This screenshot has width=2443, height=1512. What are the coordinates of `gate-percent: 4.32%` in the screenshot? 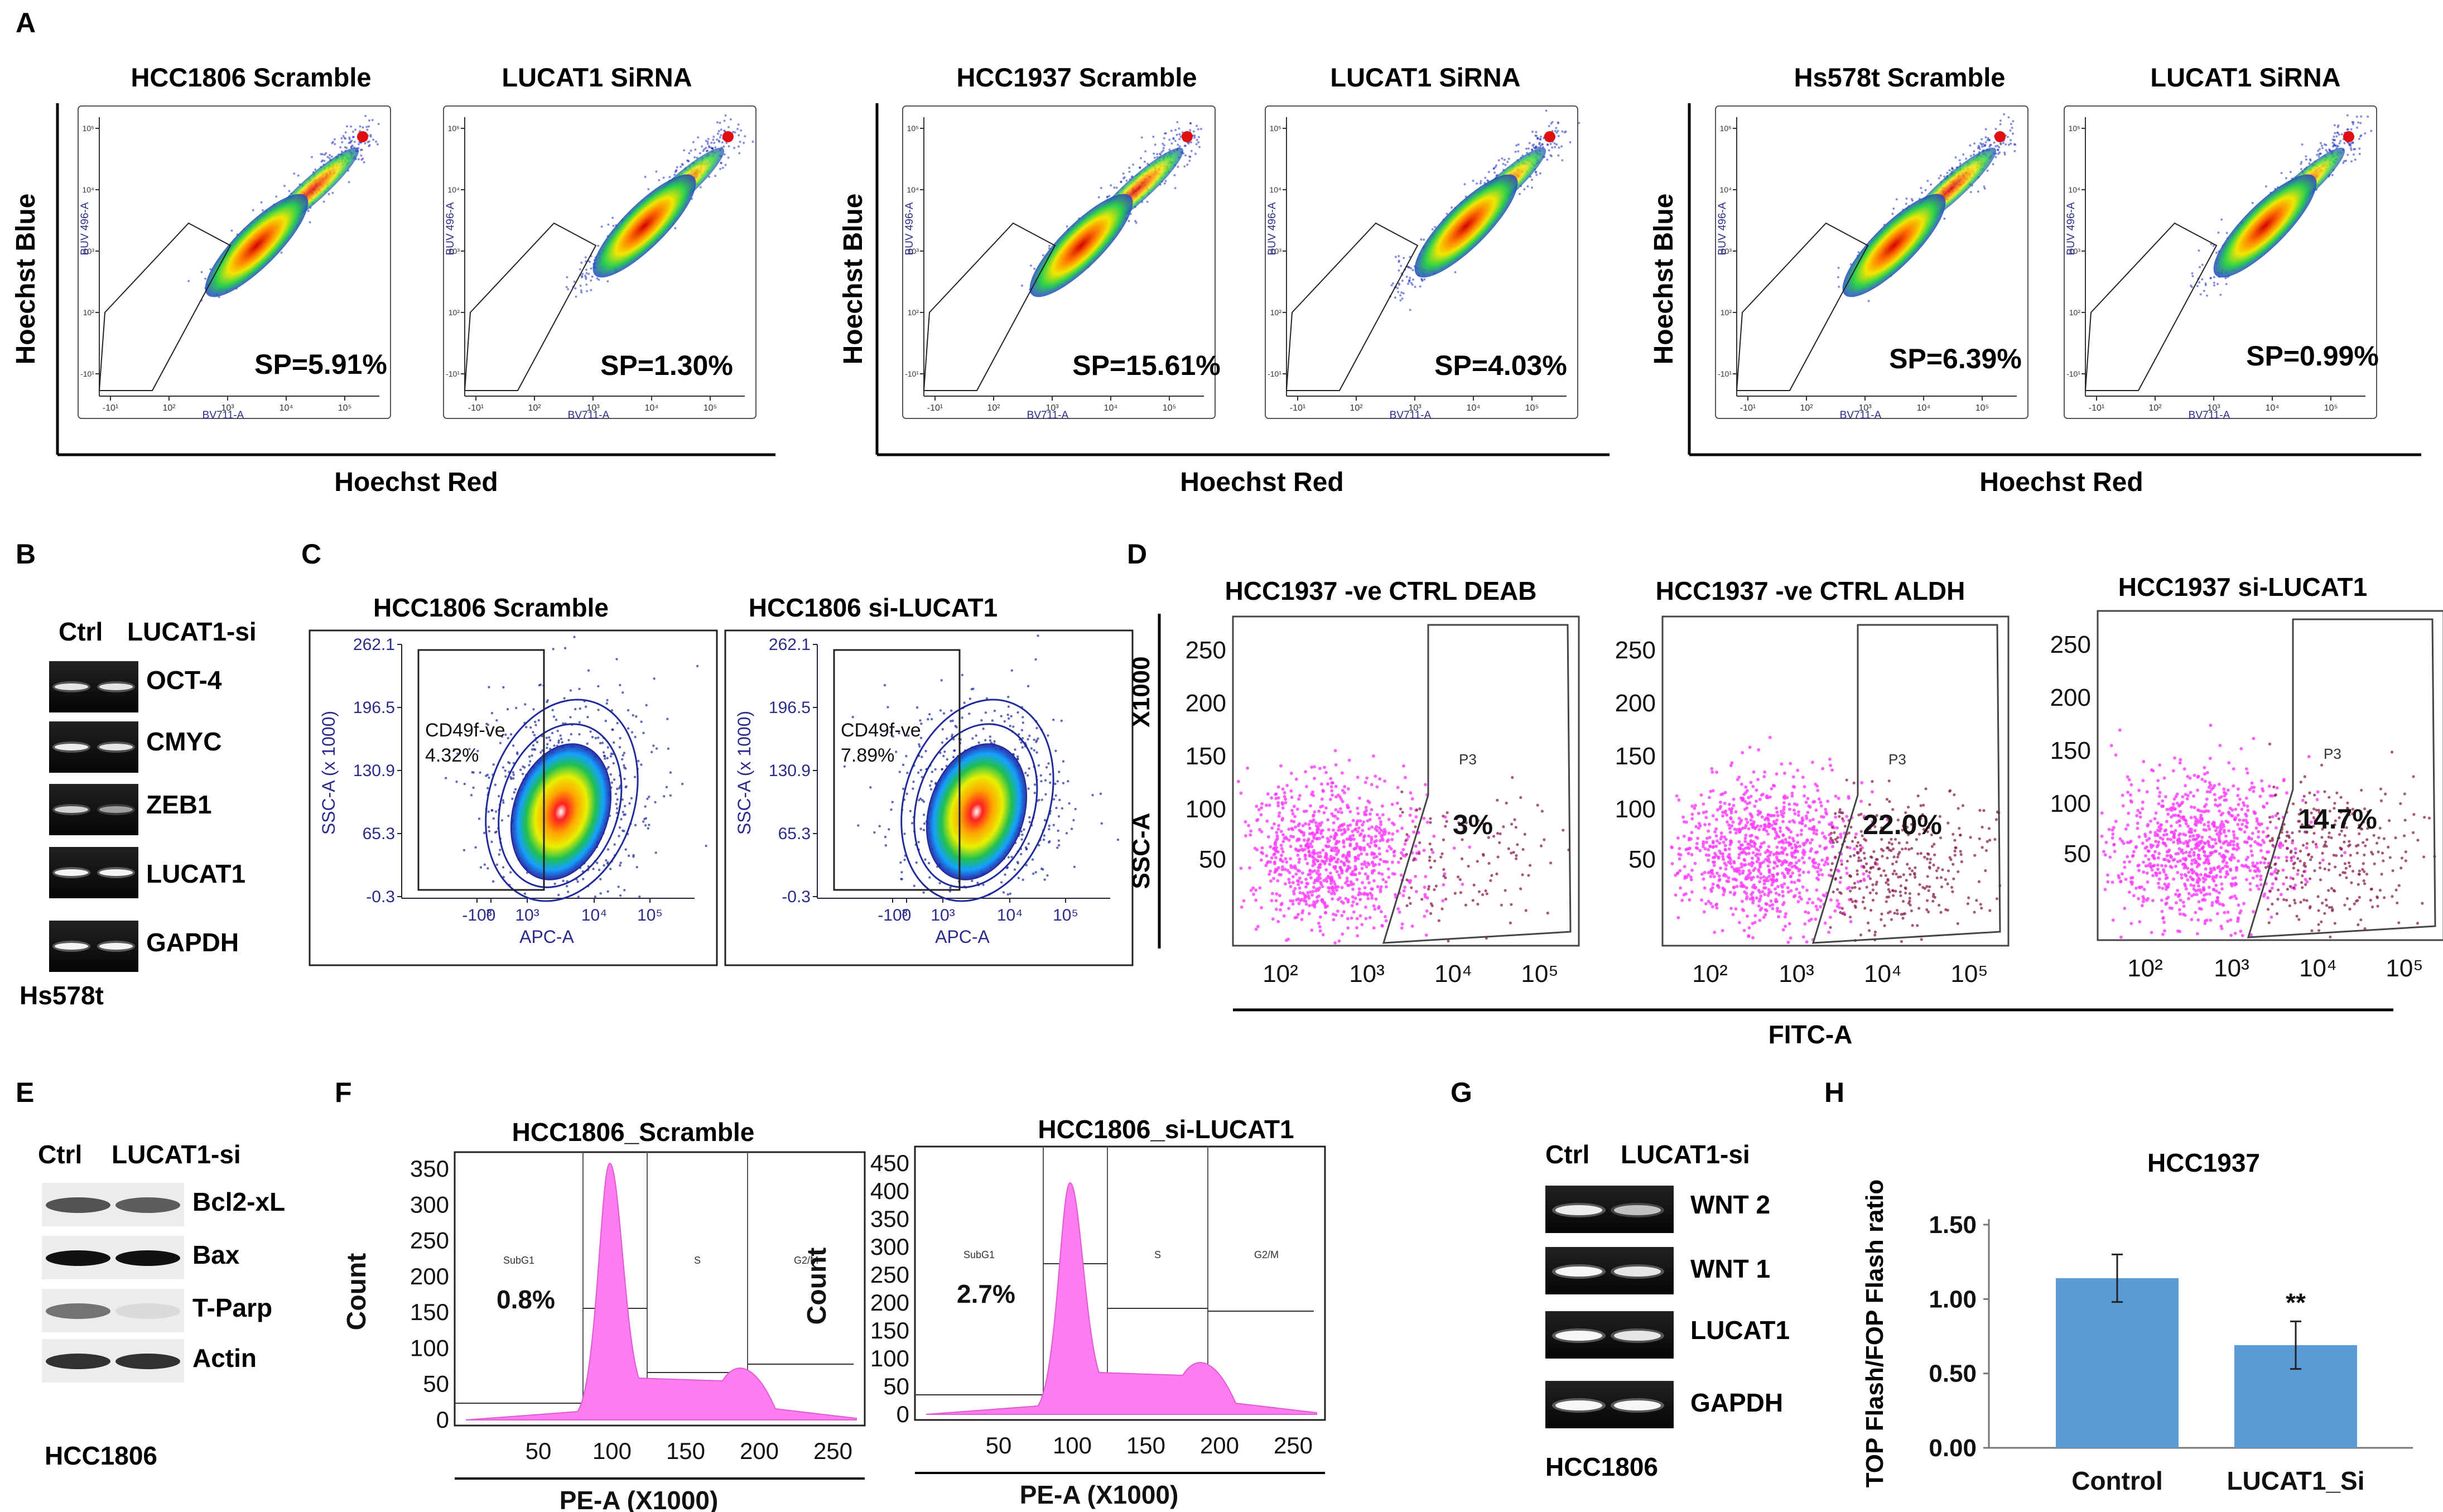 It's located at (452, 755).